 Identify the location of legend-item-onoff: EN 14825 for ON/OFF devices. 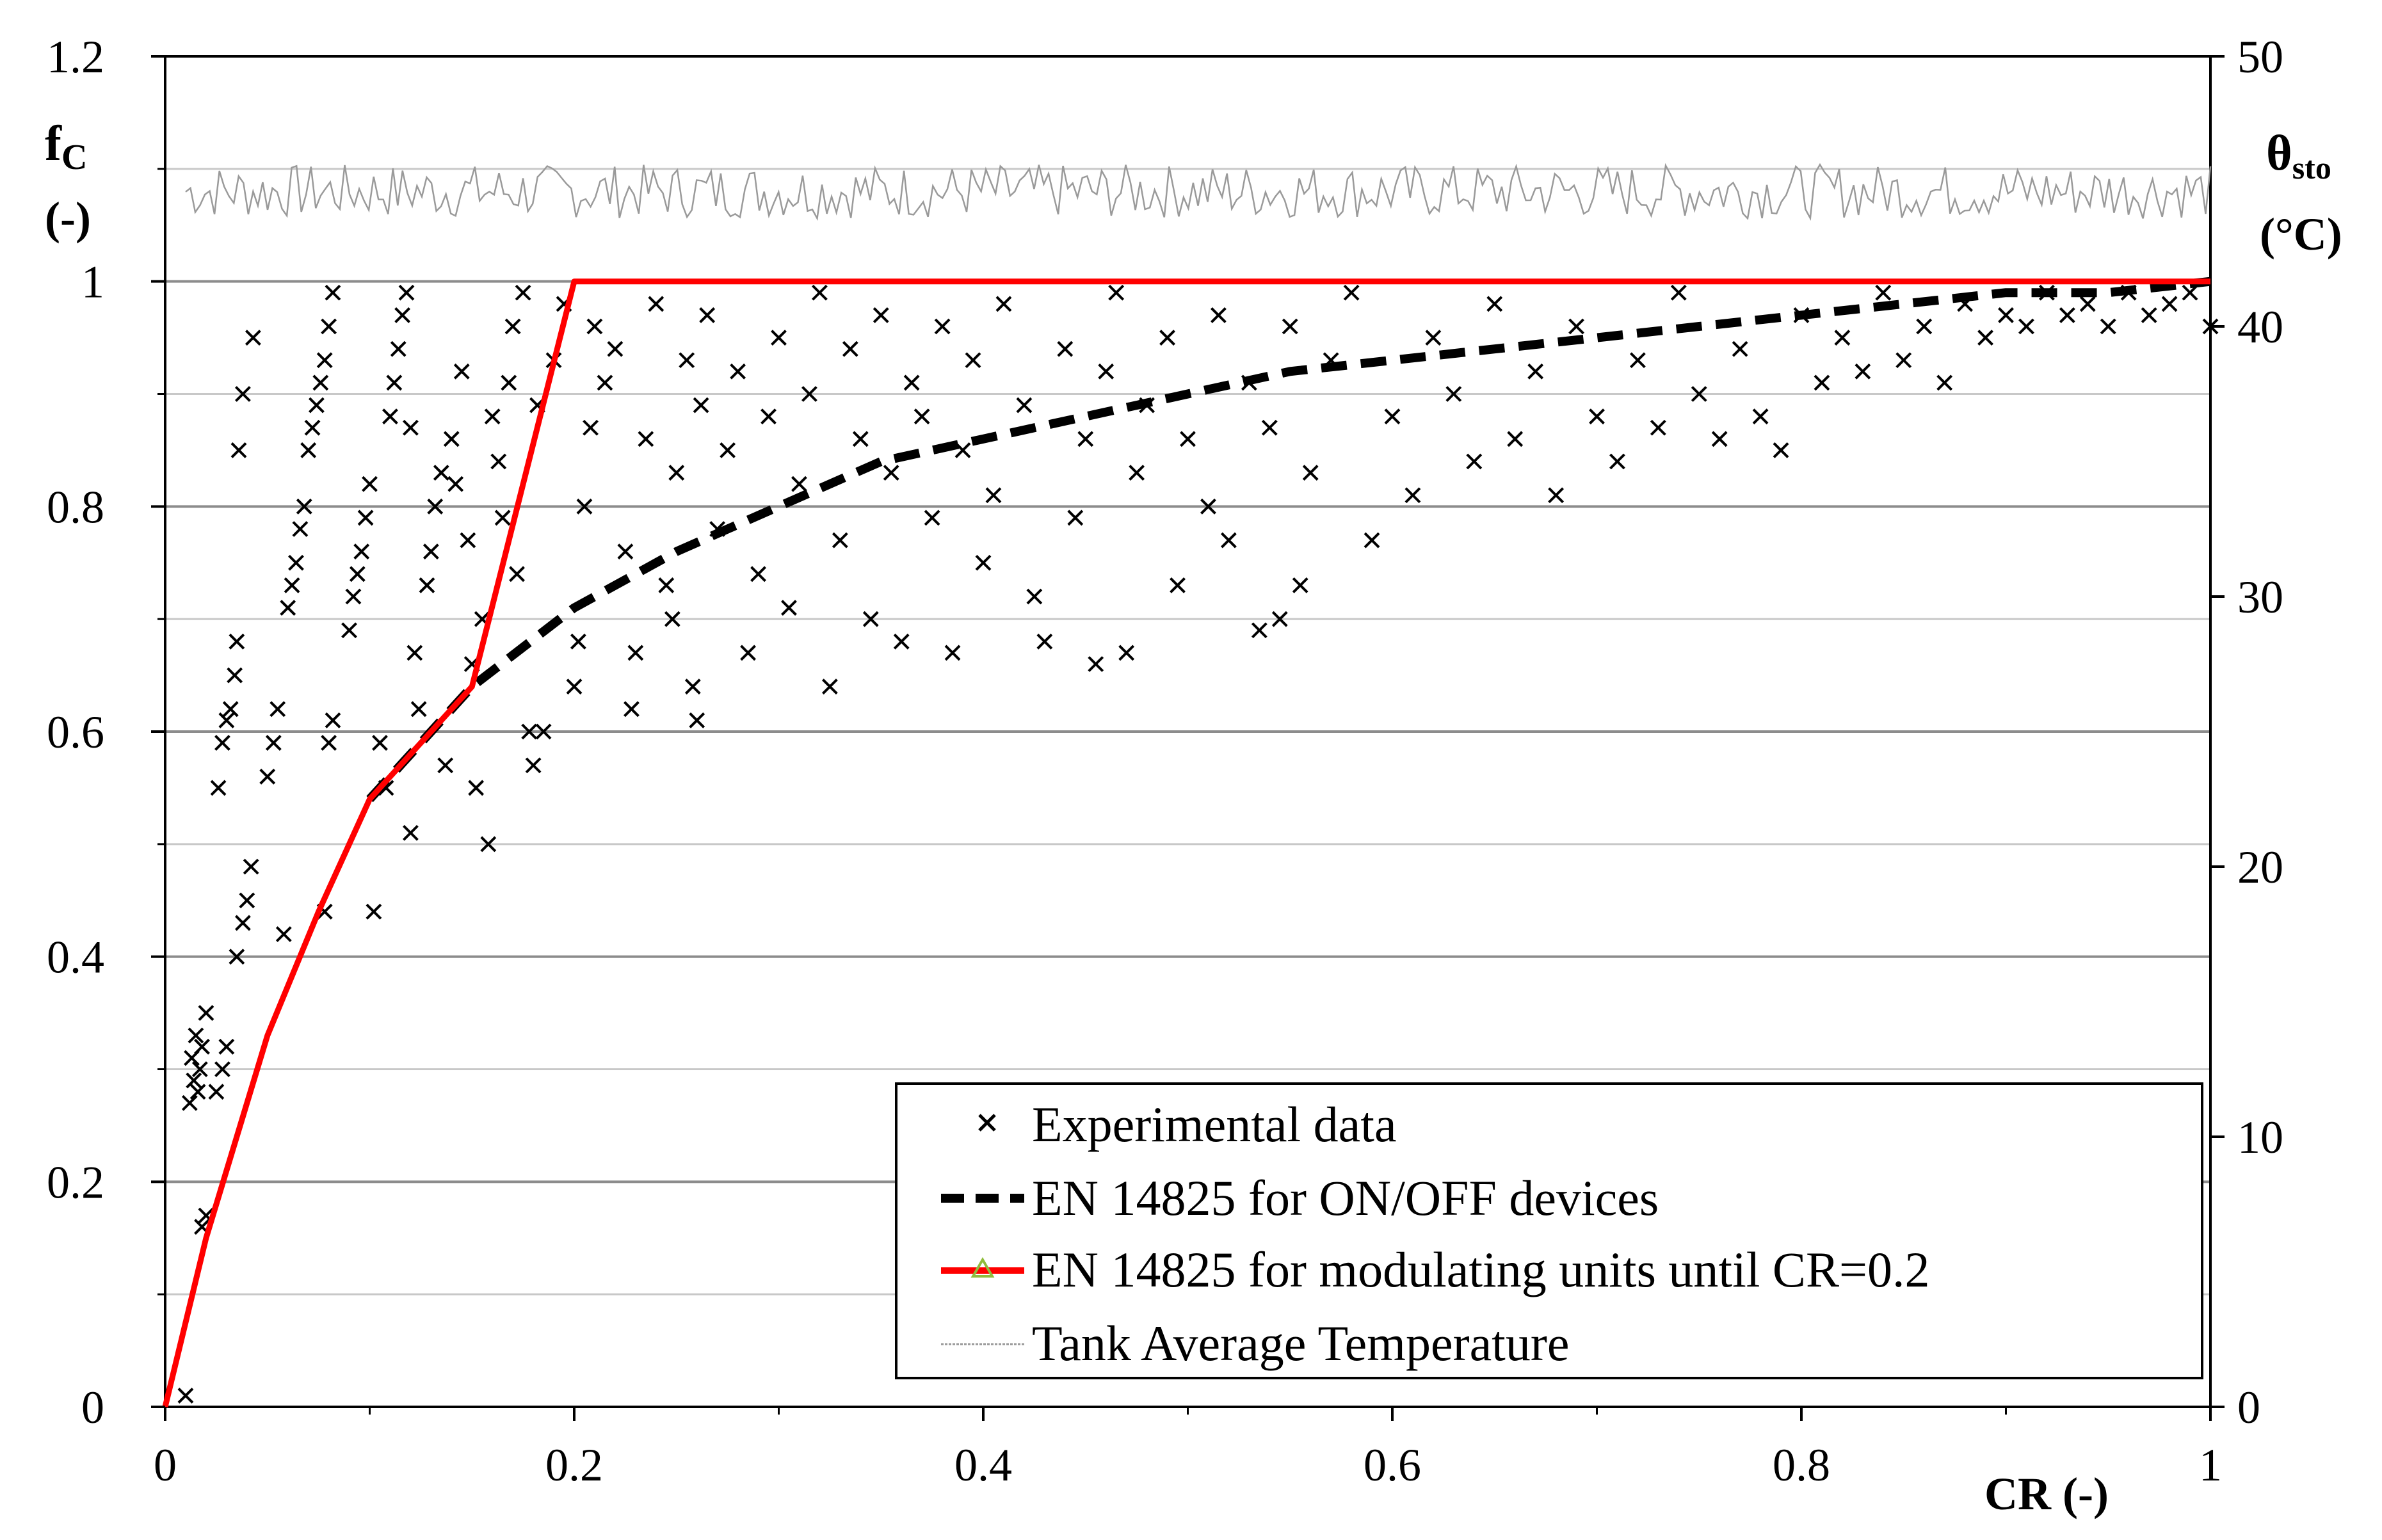
(1300, 1198).